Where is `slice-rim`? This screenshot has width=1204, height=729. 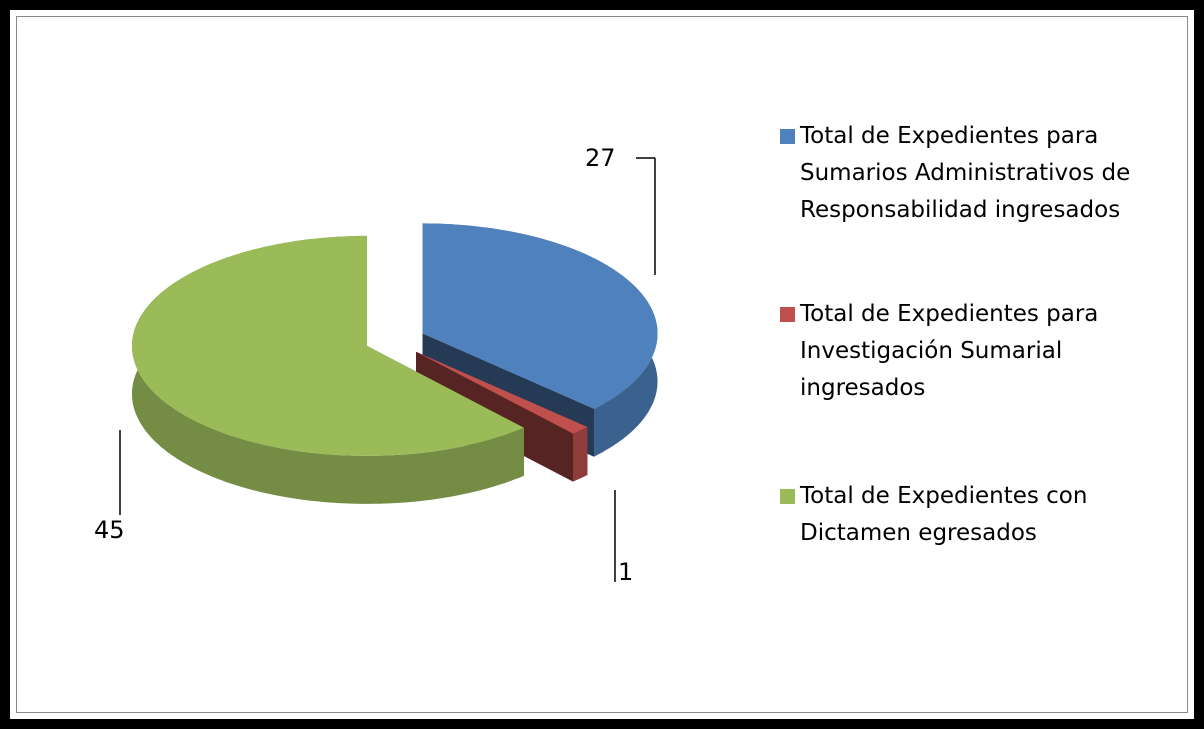 slice-rim is located at coordinates (580, 454).